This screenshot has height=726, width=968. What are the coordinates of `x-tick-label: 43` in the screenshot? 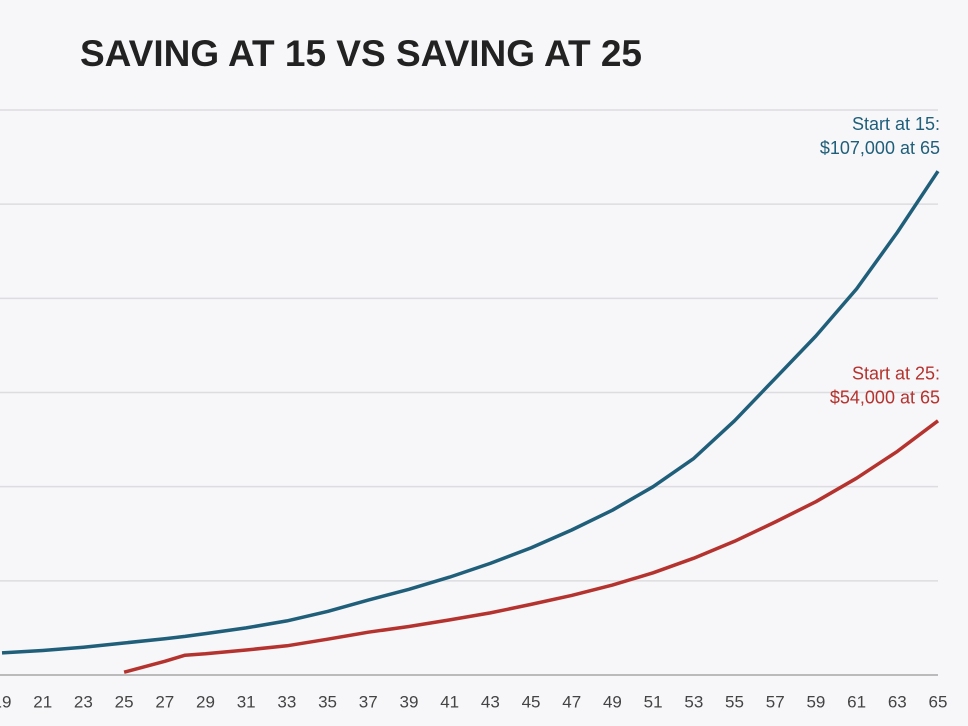 It's located at (490, 701).